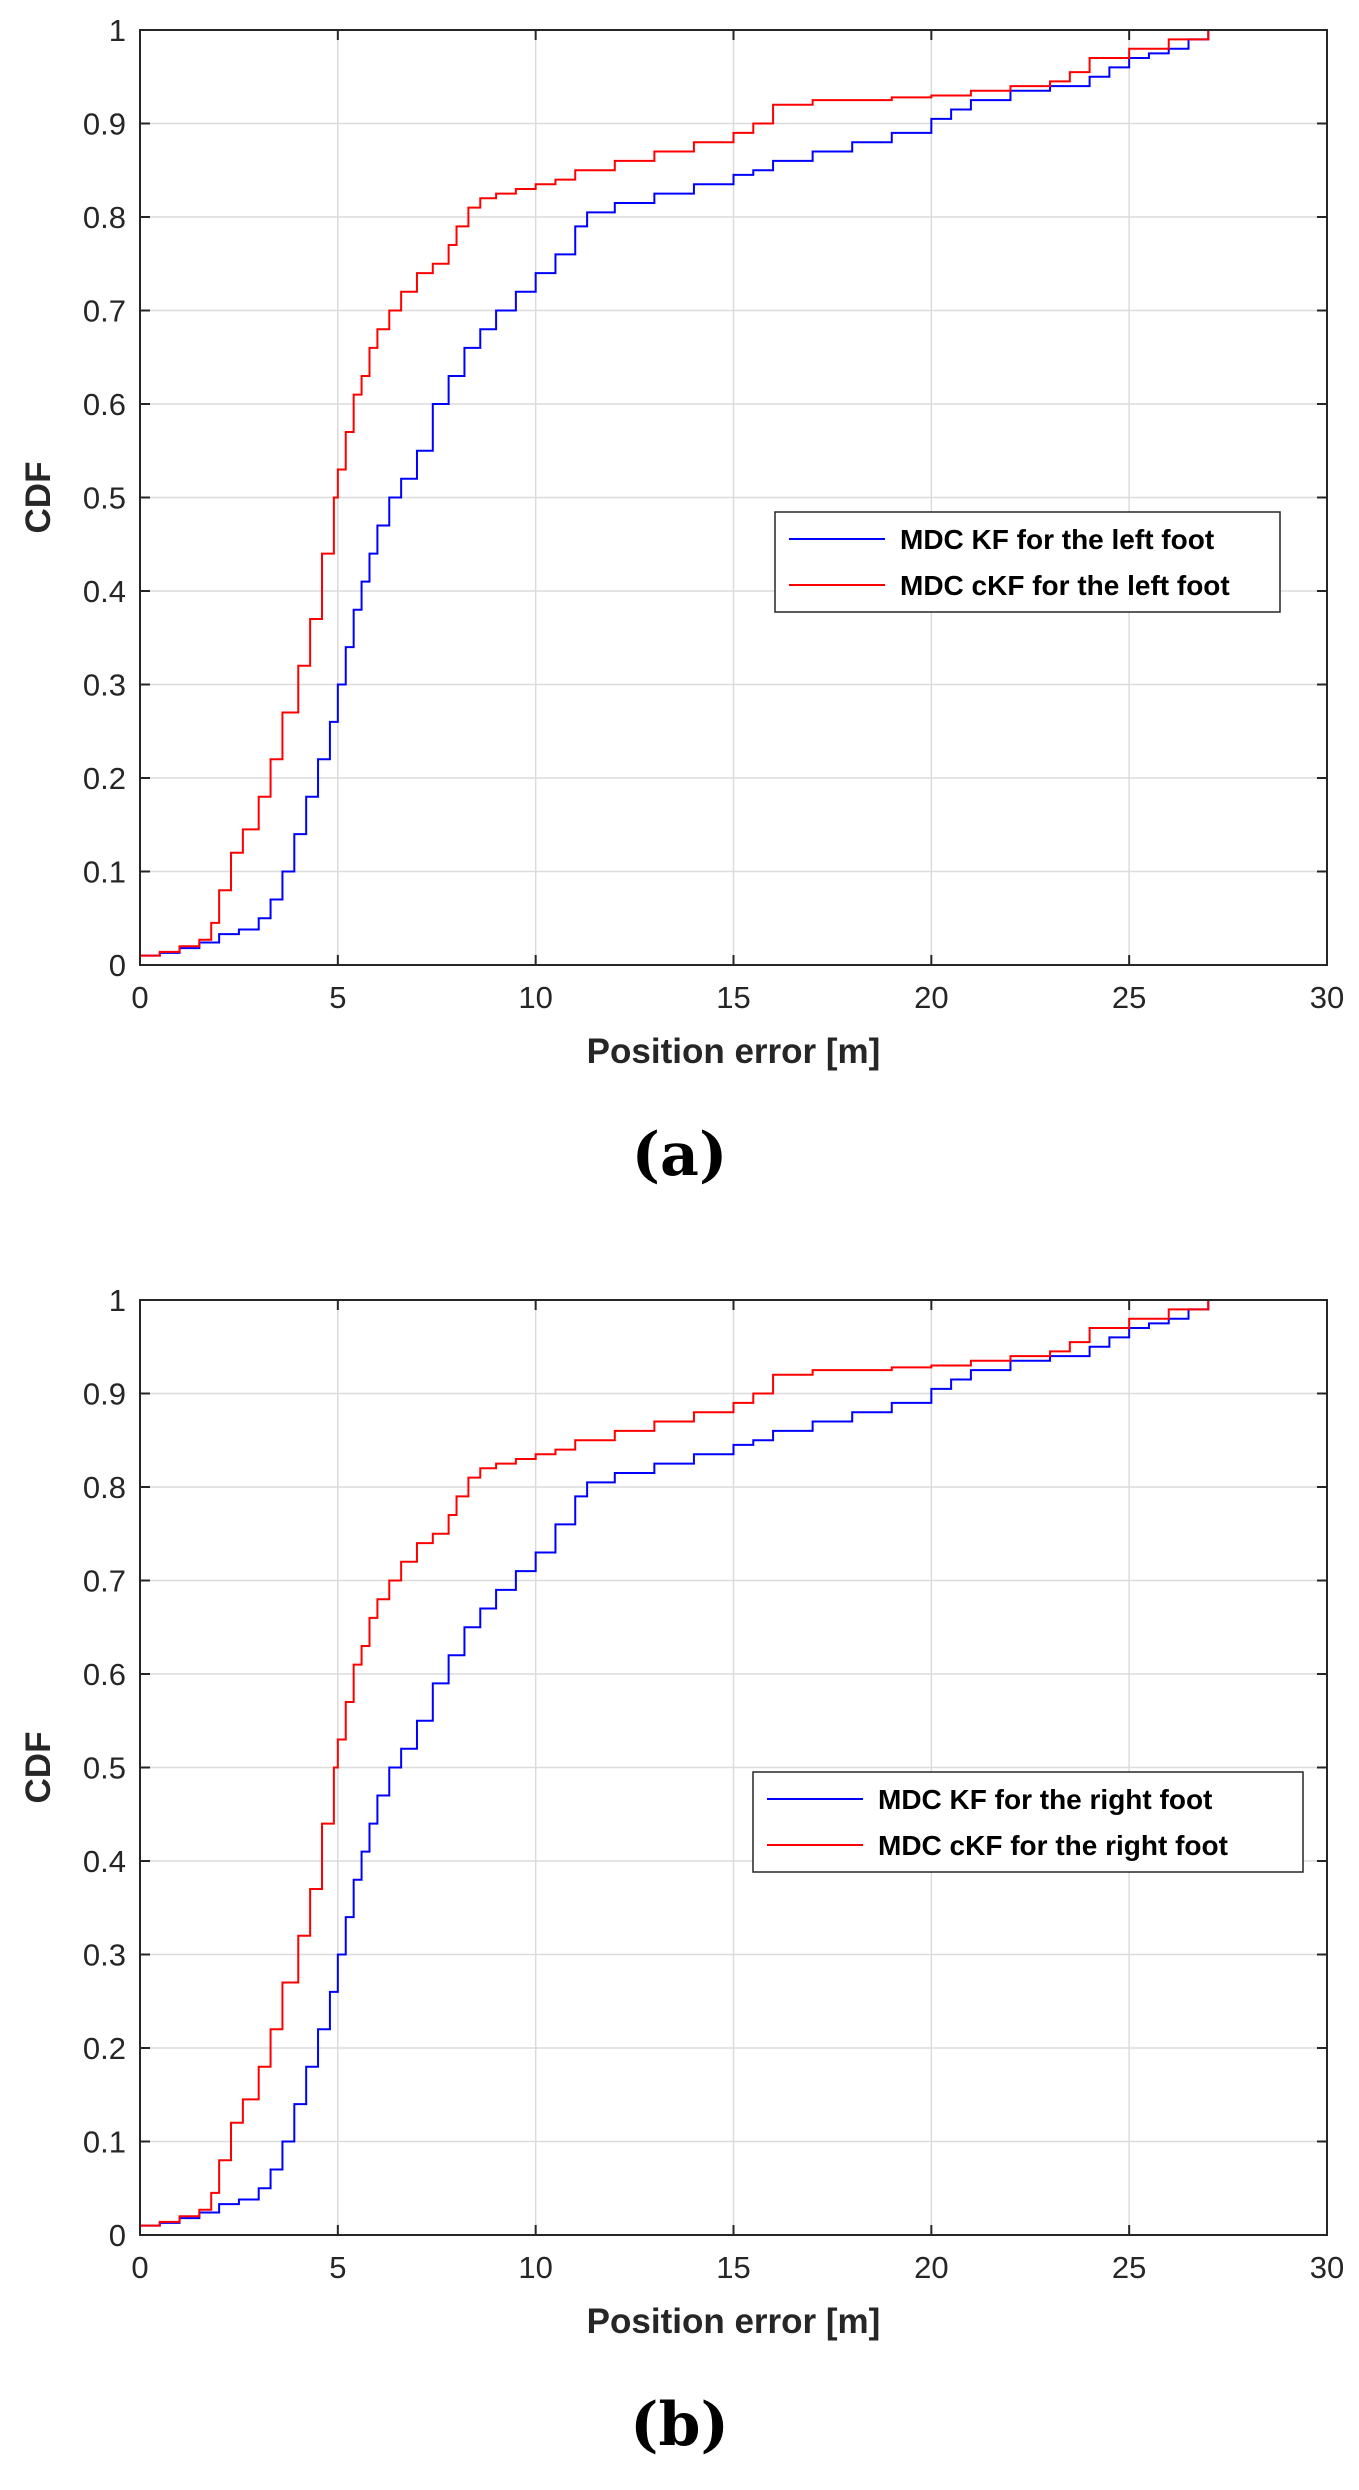 The width and height of the screenshot is (1359, 2490). Describe the element at coordinates (1053, 1845) in the screenshot. I see `legend-entry: MDC cKF for the right foot` at that location.